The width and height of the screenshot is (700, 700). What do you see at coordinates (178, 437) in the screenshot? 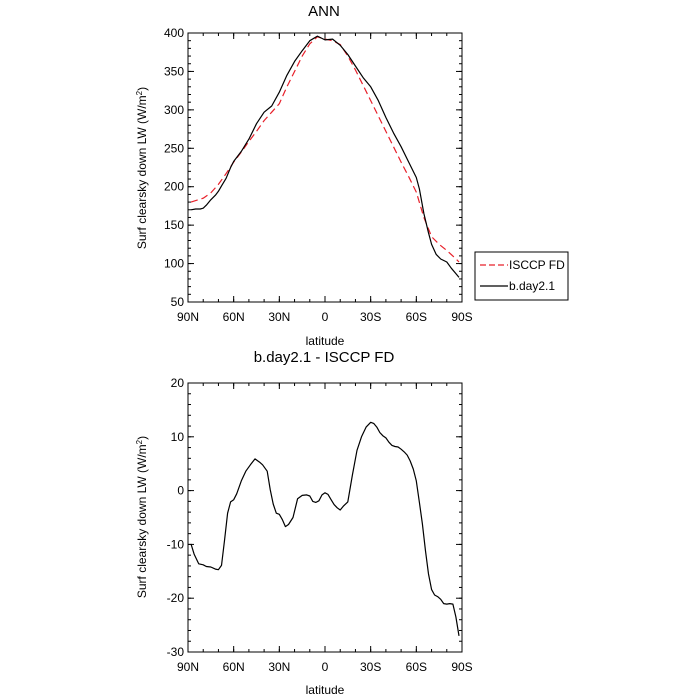
I see `bottom-y-tick-label: 10` at bounding box center [178, 437].